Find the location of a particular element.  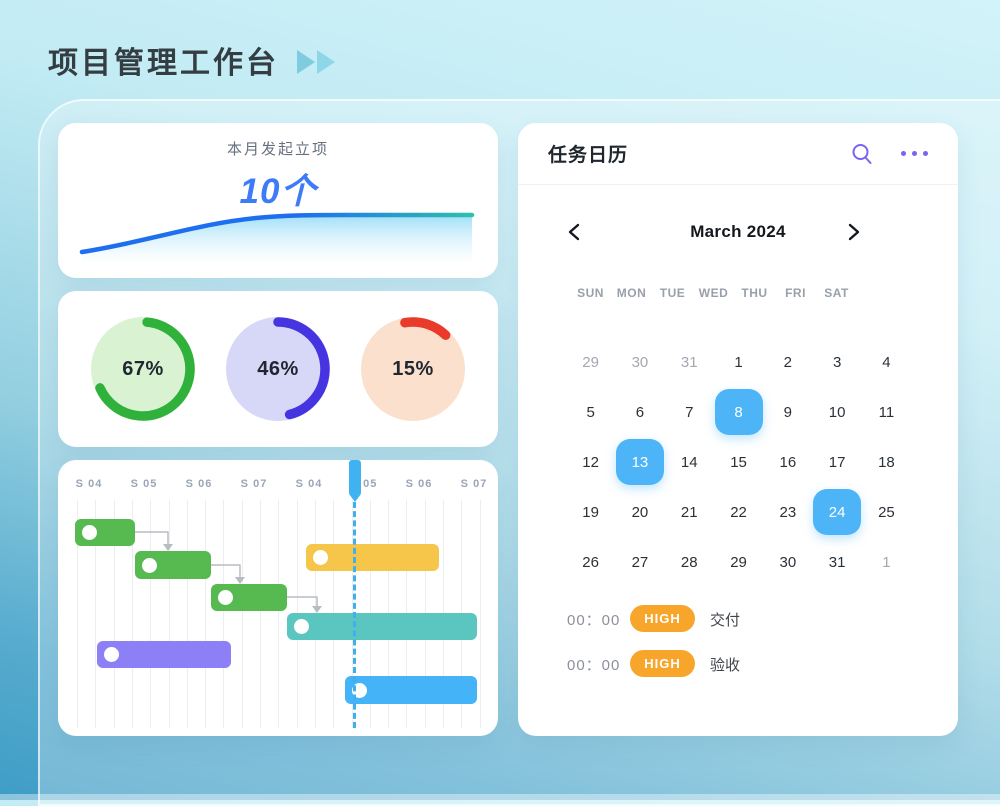

fast-forward-icon is located at coordinates (317, 62).